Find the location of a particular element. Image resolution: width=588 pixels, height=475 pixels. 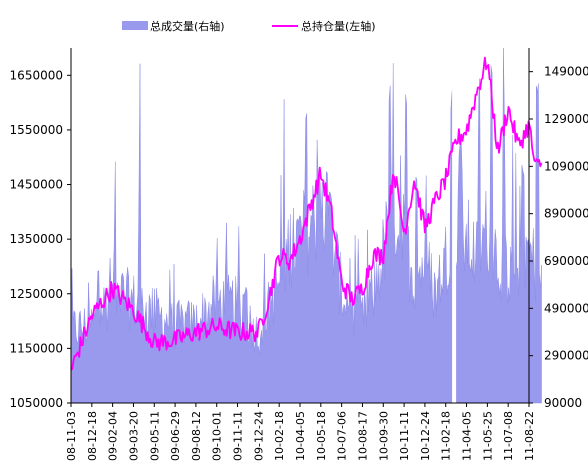

volume-gap is located at coordinates (454, 225).